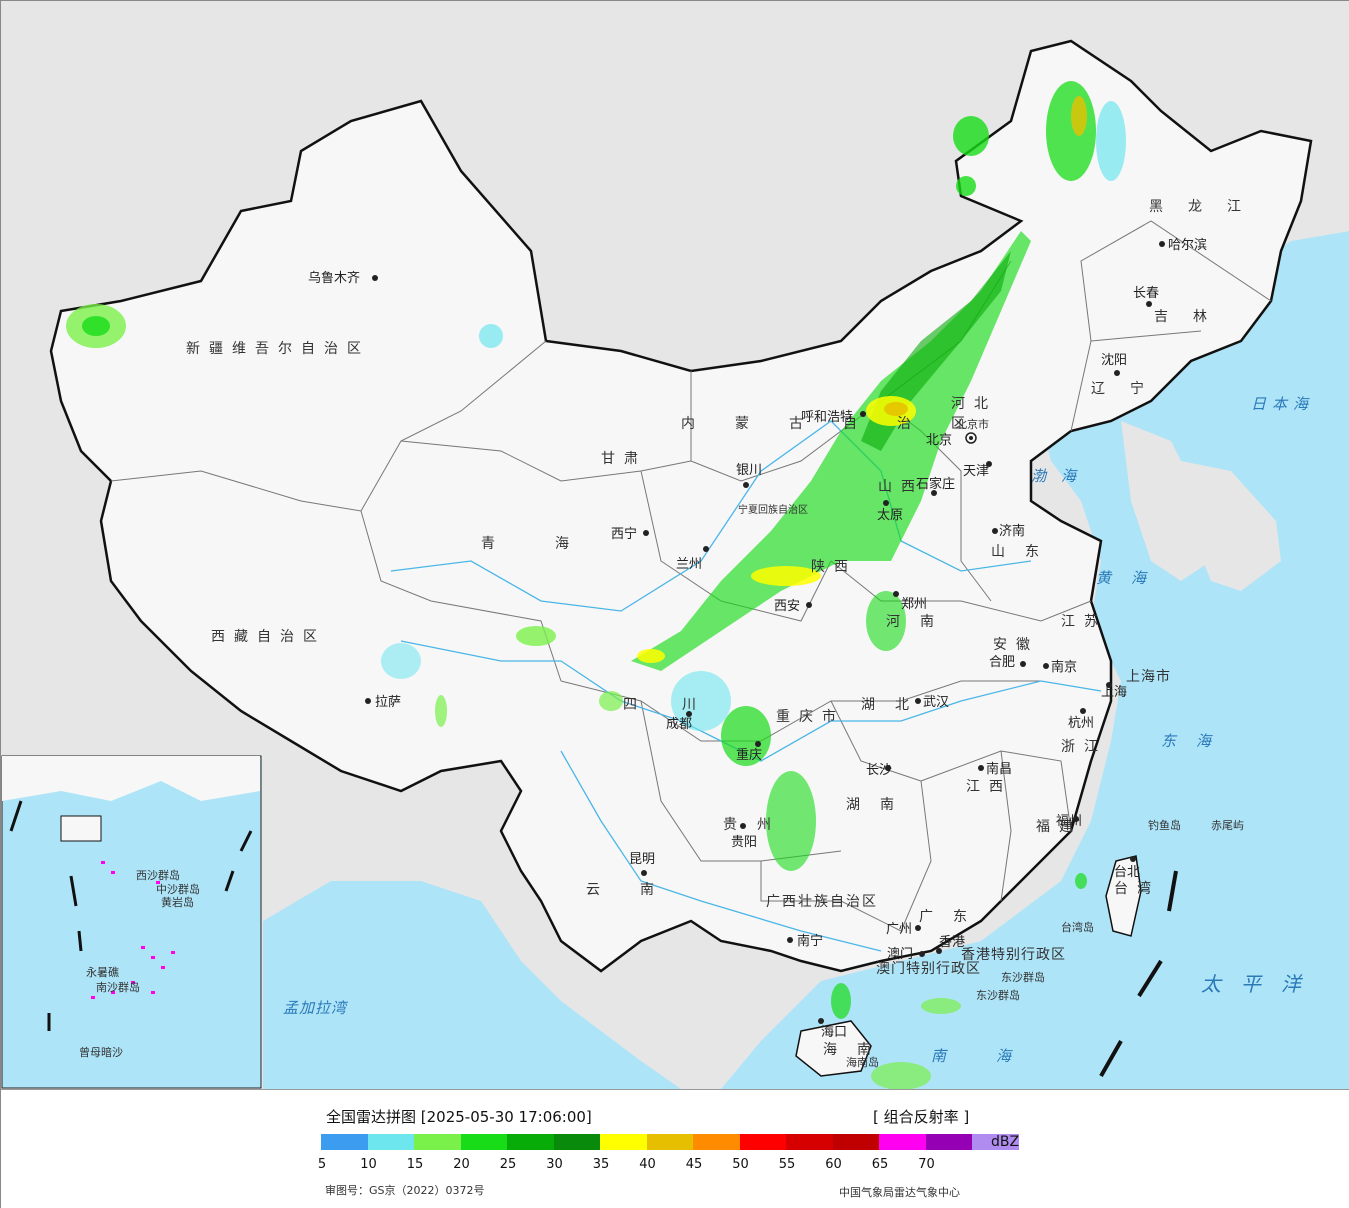 The width and height of the screenshot is (1349, 1208). I want to click on province-label-guangxi: 广西壮族自治区, so click(822, 902).